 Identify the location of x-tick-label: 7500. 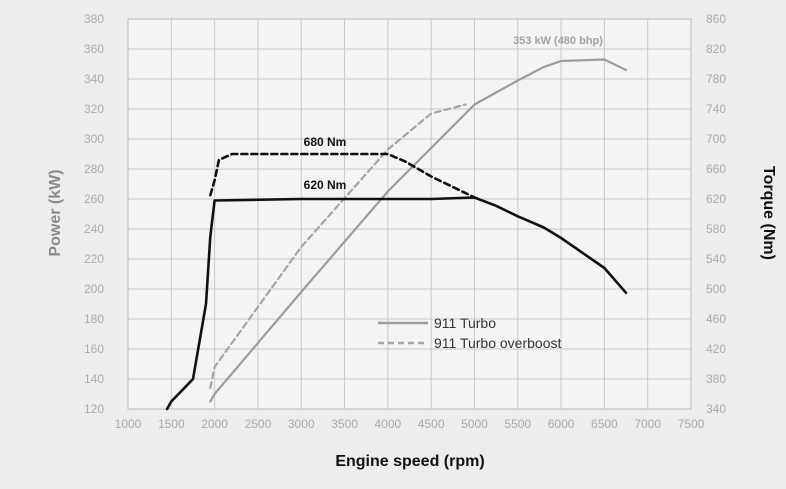
(691, 424).